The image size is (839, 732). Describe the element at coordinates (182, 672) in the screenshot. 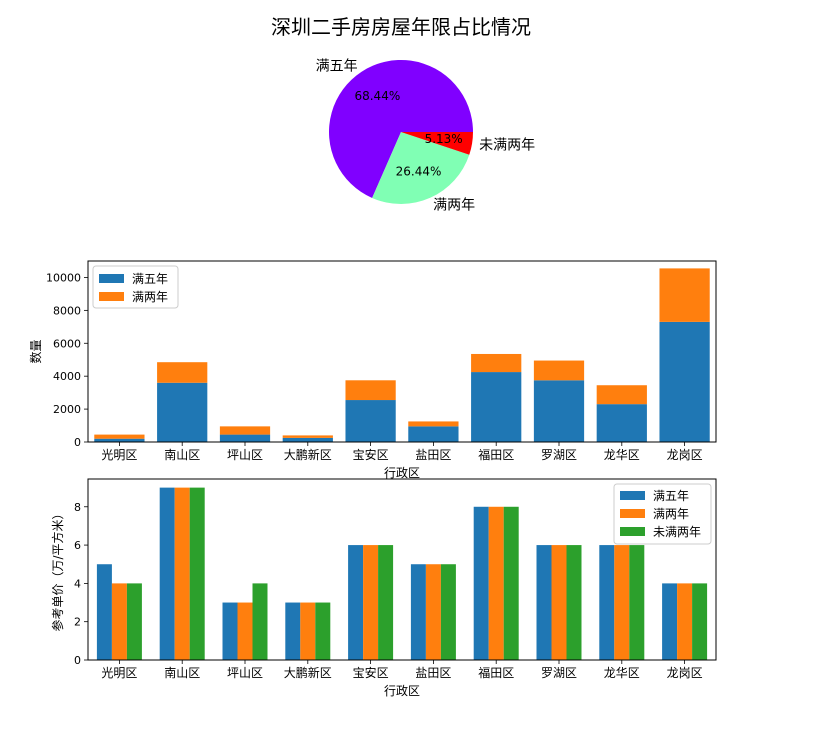

I see `grouped-xtick-label-1: 南山区` at that location.